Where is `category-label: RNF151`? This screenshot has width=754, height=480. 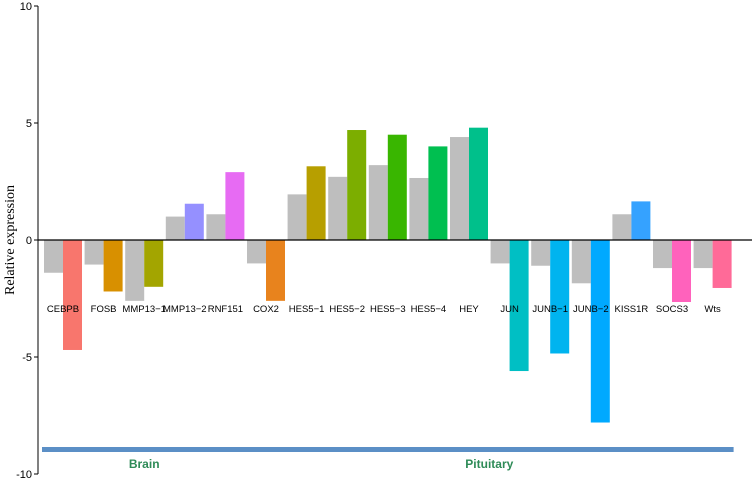 category-label: RNF151 is located at coordinates (225, 309).